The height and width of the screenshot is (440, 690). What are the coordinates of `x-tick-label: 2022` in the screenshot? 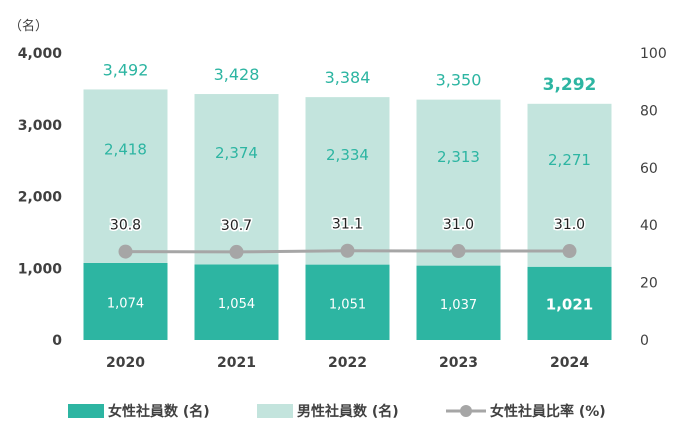 It's located at (347, 363).